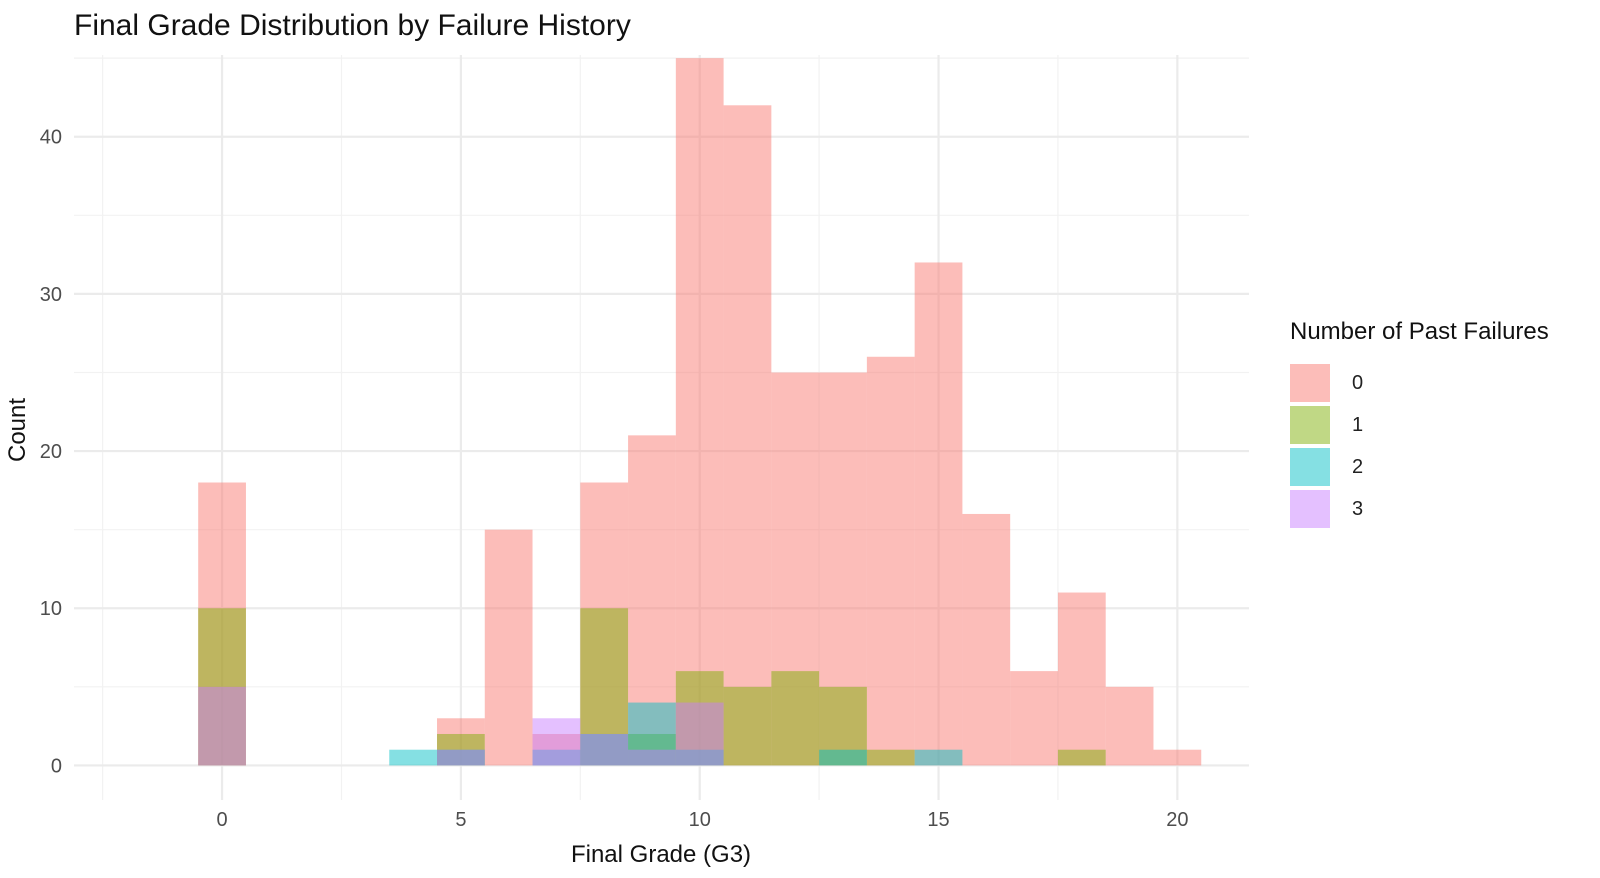  I want to click on legend-label: 2, so click(1358, 466).